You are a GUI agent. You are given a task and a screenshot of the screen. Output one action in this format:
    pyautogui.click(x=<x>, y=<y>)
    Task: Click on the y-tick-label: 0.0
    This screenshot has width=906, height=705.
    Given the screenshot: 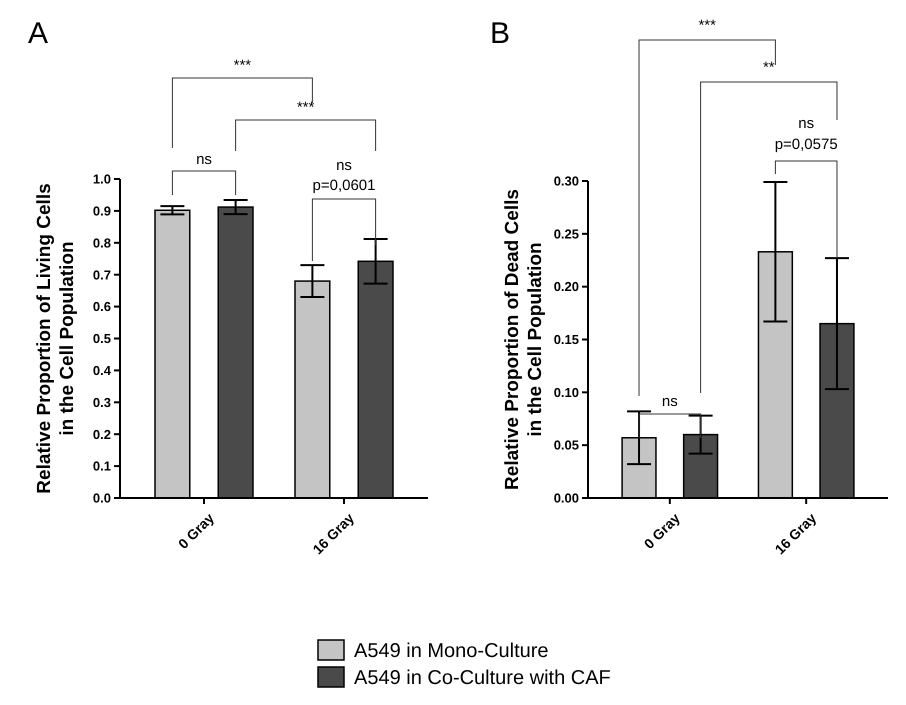 What is the action you would take?
    pyautogui.click(x=101, y=498)
    